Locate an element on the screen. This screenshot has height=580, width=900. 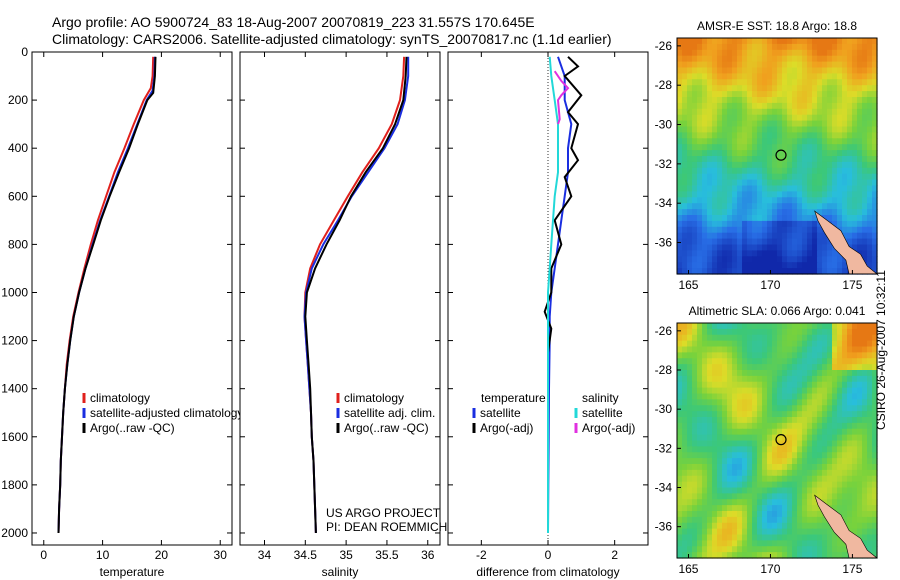
map-frame is located at coordinates (777, 156).